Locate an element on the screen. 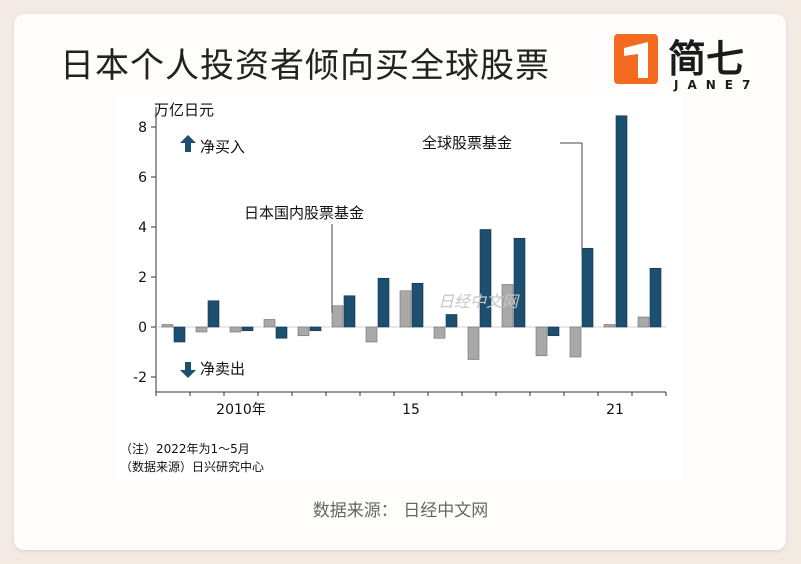 The image size is (801, 564). x-axis: 2010年 15 21 is located at coordinates (411, 405).